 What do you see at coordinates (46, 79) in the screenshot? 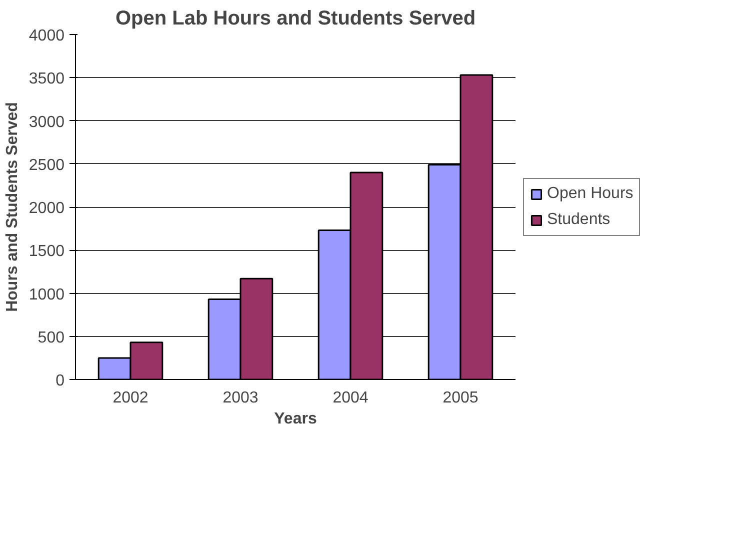
I see `y-tick-label: 3500` at bounding box center [46, 79].